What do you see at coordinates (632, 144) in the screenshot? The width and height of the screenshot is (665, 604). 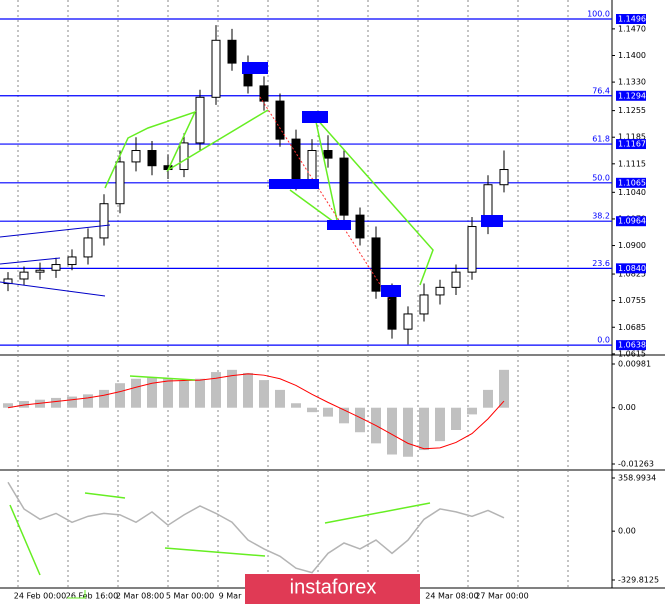 I see `level-label: 1.1167` at bounding box center [632, 144].